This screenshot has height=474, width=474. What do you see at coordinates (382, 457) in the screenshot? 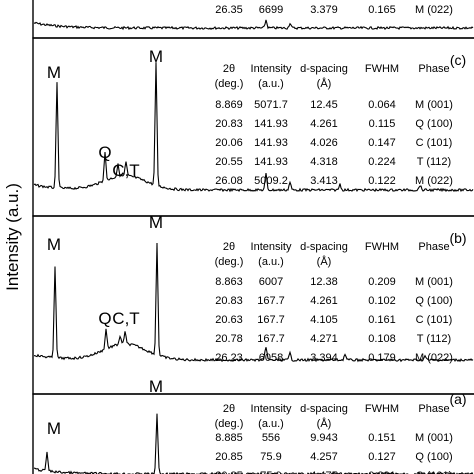
I see `table-cell: 0.127` at bounding box center [382, 457].